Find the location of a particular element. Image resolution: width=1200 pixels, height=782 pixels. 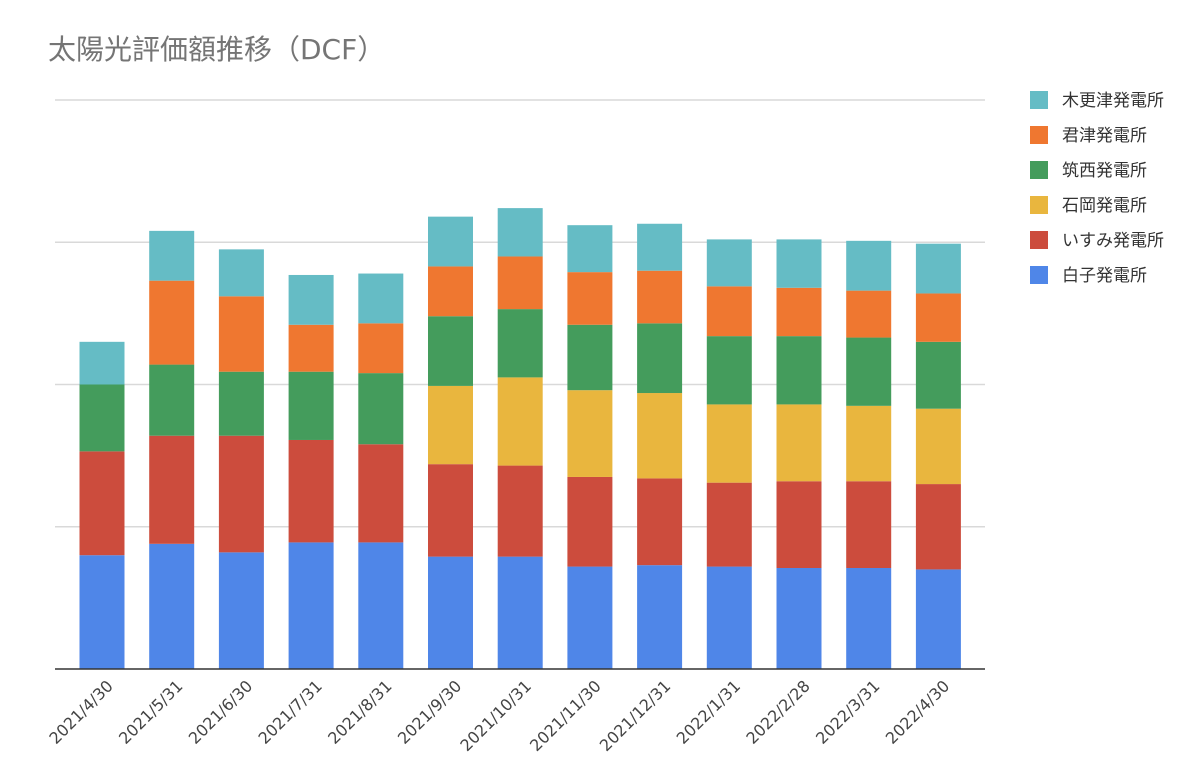

legend-label: 筑西発電所 is located at coordinates (1104, 171).